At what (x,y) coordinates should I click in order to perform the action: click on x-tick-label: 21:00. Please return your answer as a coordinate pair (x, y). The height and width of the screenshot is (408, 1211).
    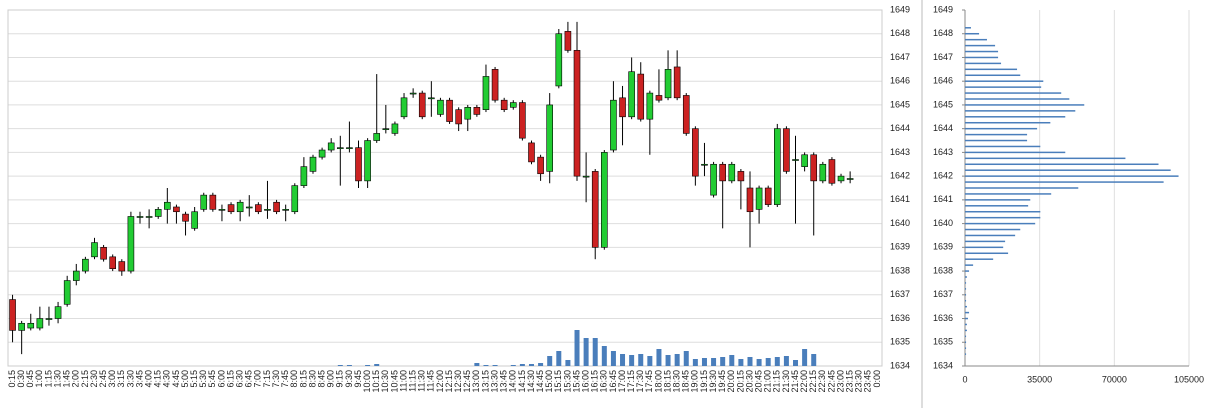
    Looking at the image, I should click on (768, 381).